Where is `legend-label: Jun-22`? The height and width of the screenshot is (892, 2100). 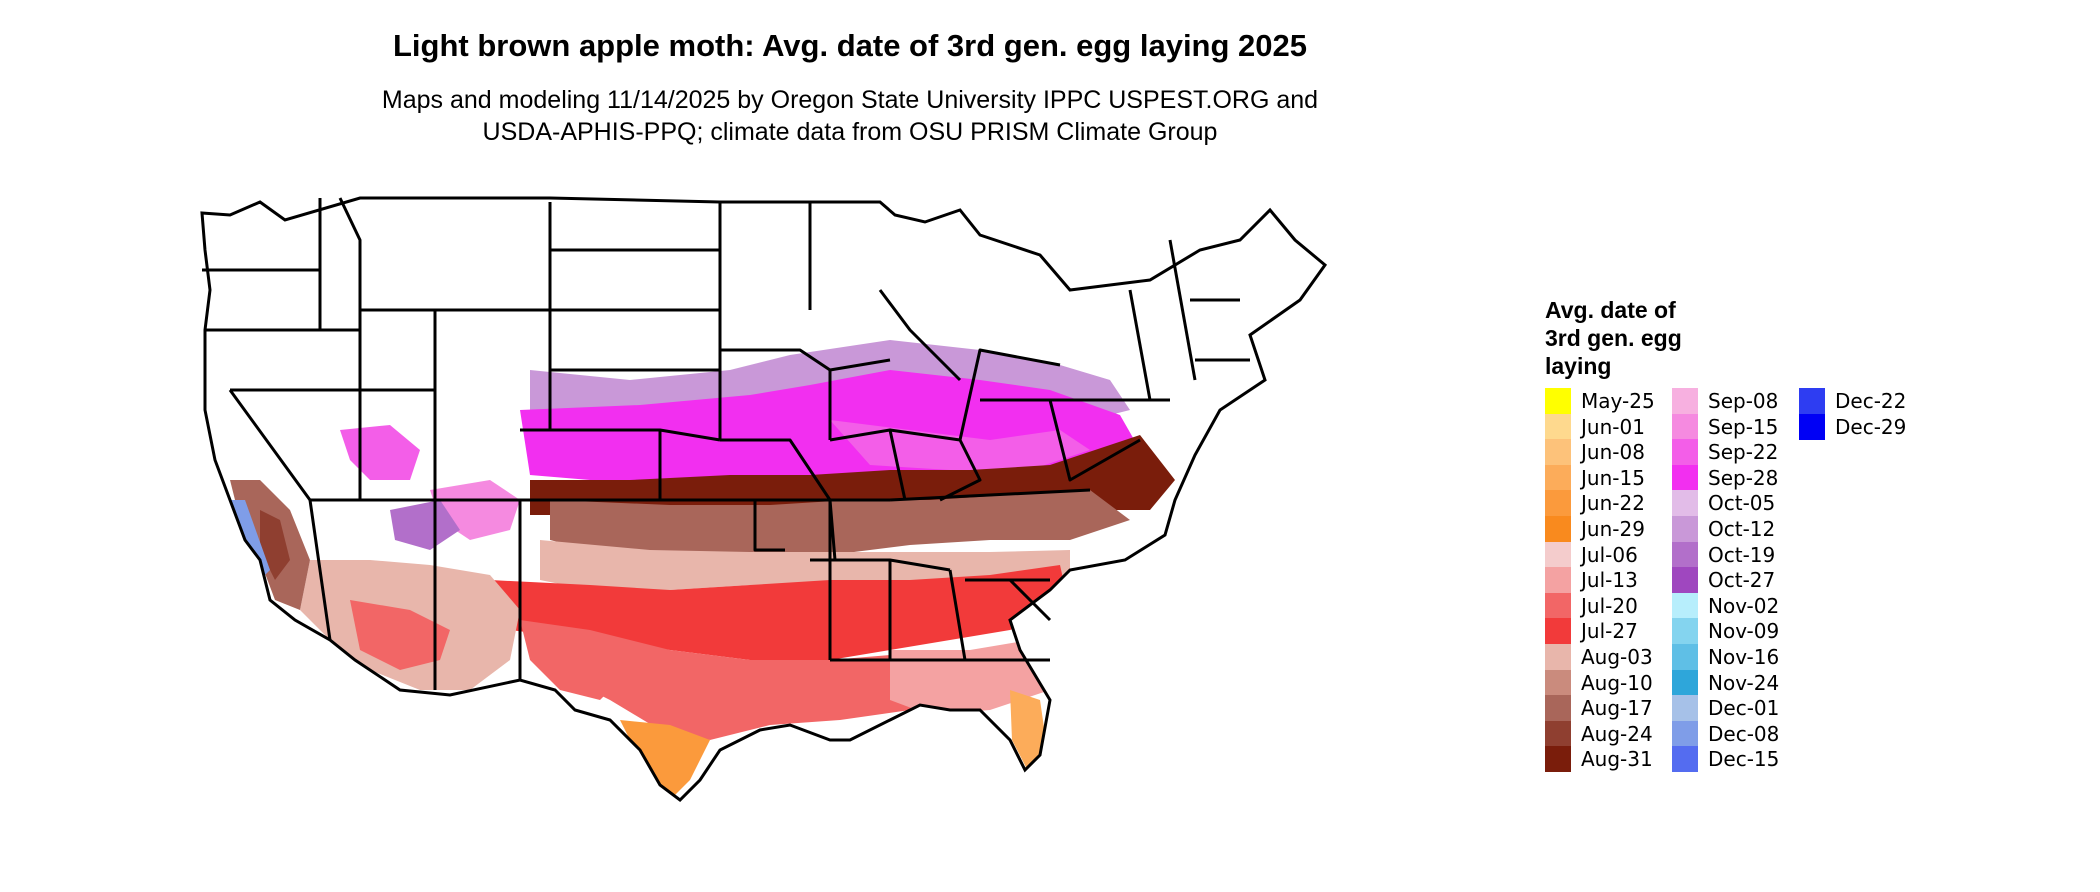
legend-label: Jun-22 is located at coordinates (1613, 503).